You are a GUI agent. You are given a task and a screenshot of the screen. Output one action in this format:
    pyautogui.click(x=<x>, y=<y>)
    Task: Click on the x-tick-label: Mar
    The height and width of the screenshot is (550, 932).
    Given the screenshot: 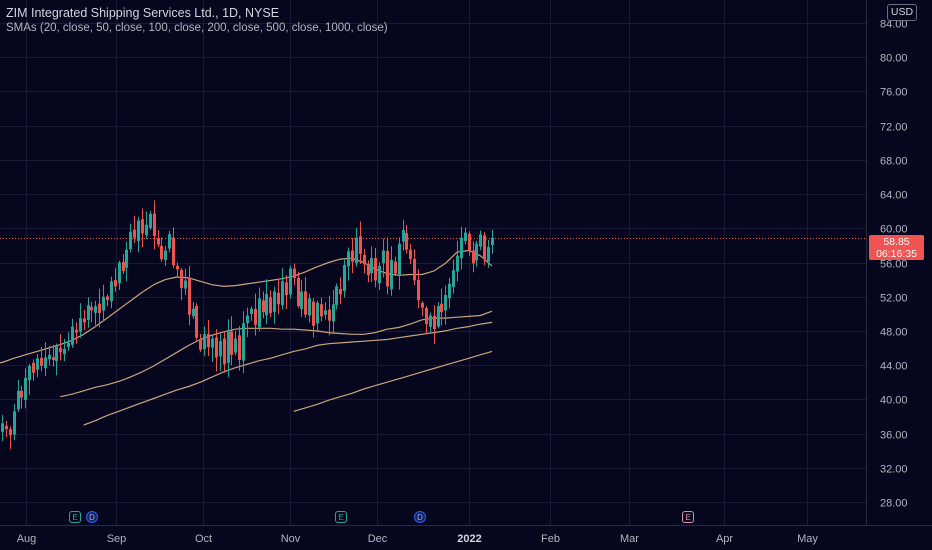 What is the action you would take?
    pyautogui.click(x=629, y=539)
    